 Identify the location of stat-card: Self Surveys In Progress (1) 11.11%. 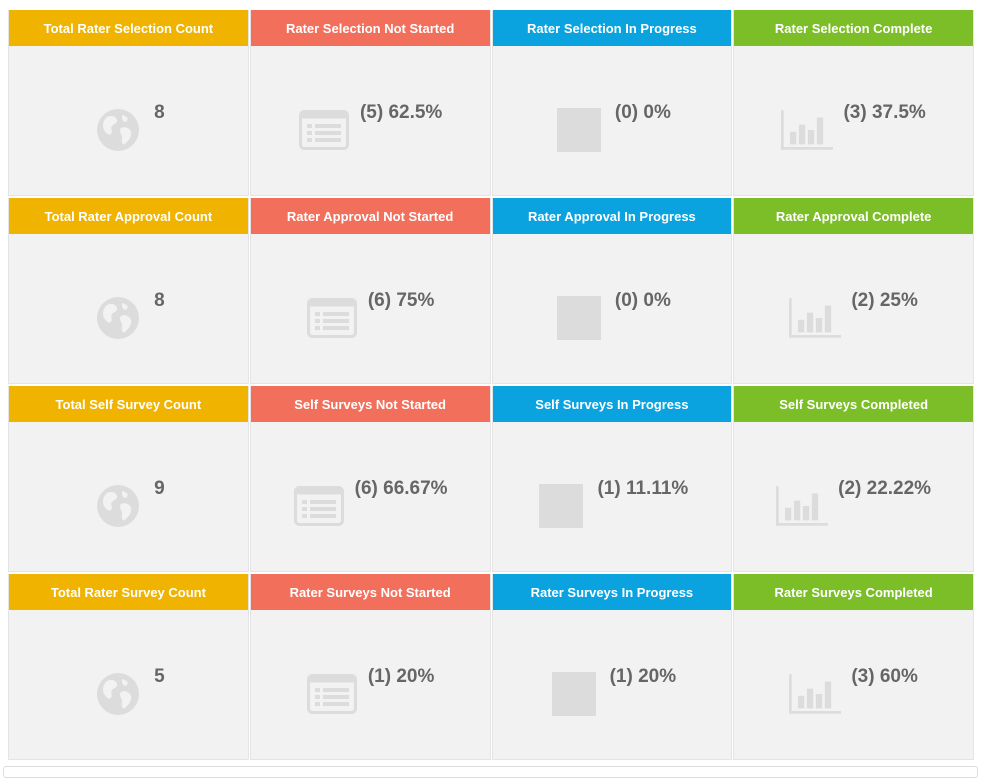
(612, 479).